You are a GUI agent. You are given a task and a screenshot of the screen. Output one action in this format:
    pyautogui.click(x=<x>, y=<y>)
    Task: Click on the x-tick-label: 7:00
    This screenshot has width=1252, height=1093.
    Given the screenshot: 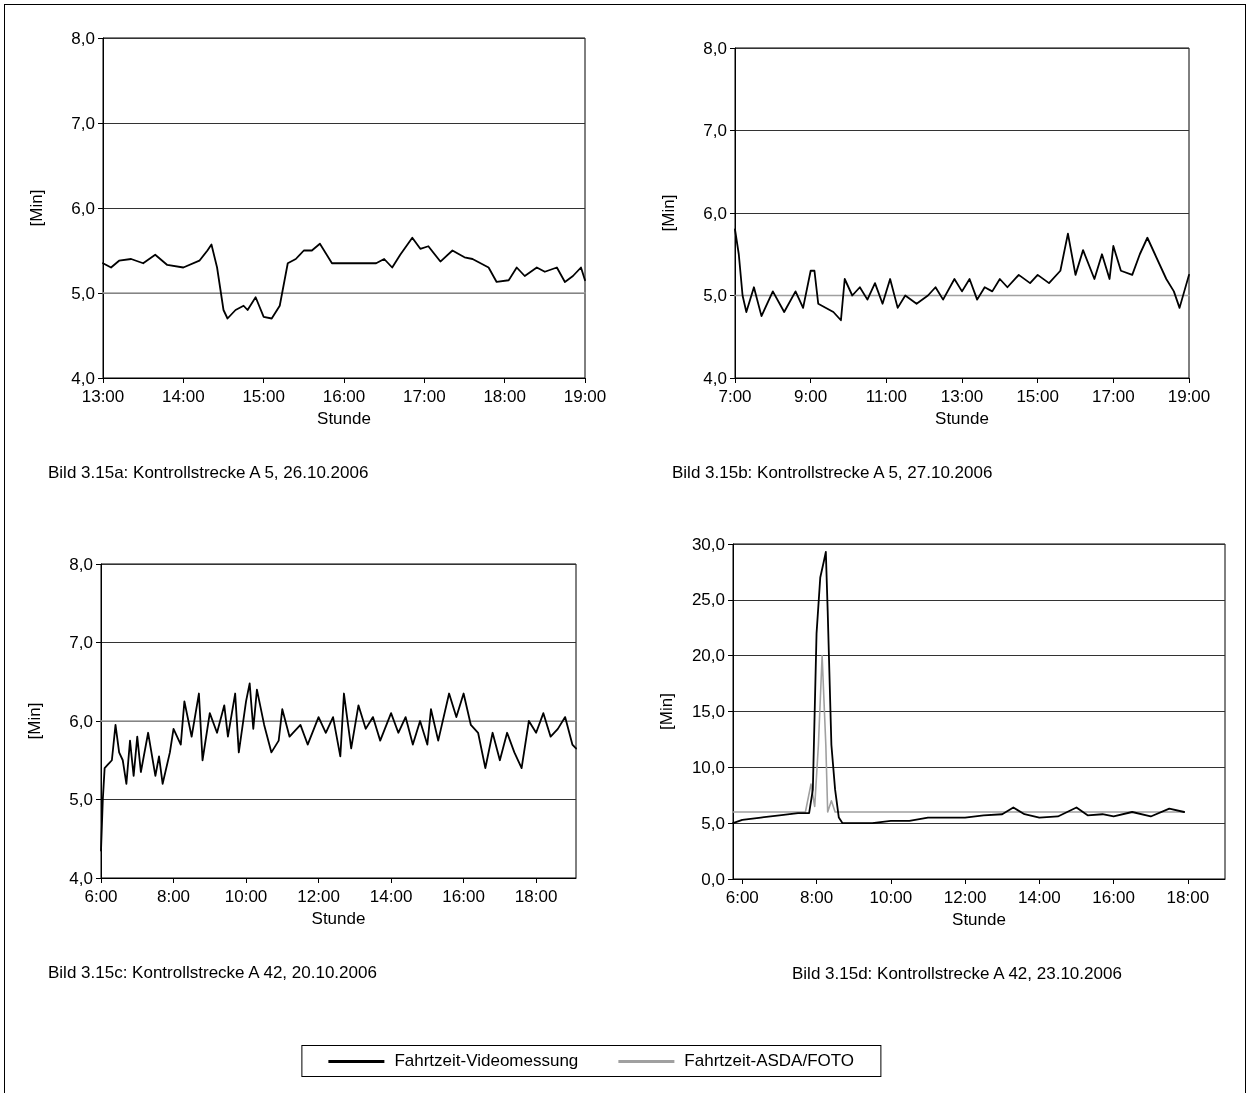 What is the action you would take?
    pyautogui.click(x=735, y=396)
    